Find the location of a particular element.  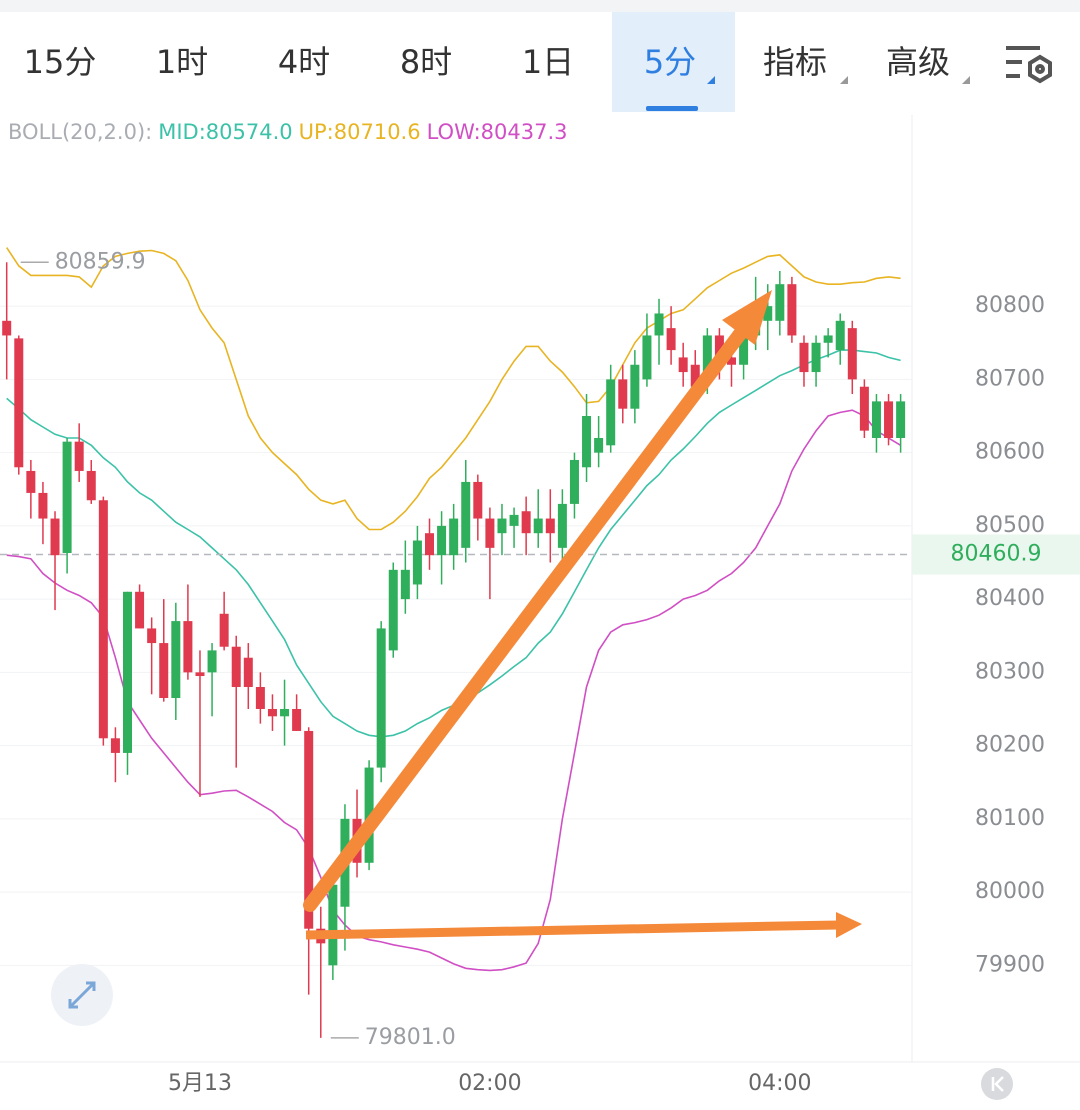

status-strip is located at coordinates (540, 6).